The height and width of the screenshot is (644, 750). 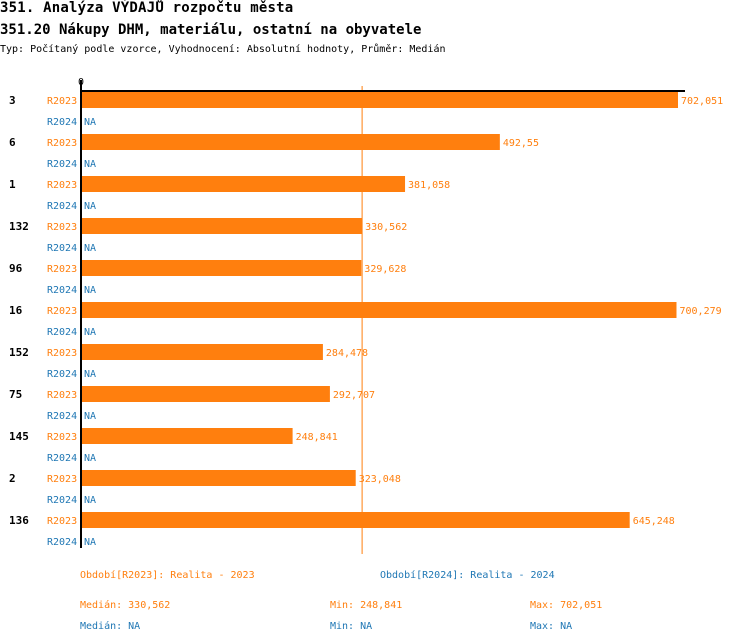 I want to click on stat-max-r2023: Max: 702,051, so click(x=566, y=605).